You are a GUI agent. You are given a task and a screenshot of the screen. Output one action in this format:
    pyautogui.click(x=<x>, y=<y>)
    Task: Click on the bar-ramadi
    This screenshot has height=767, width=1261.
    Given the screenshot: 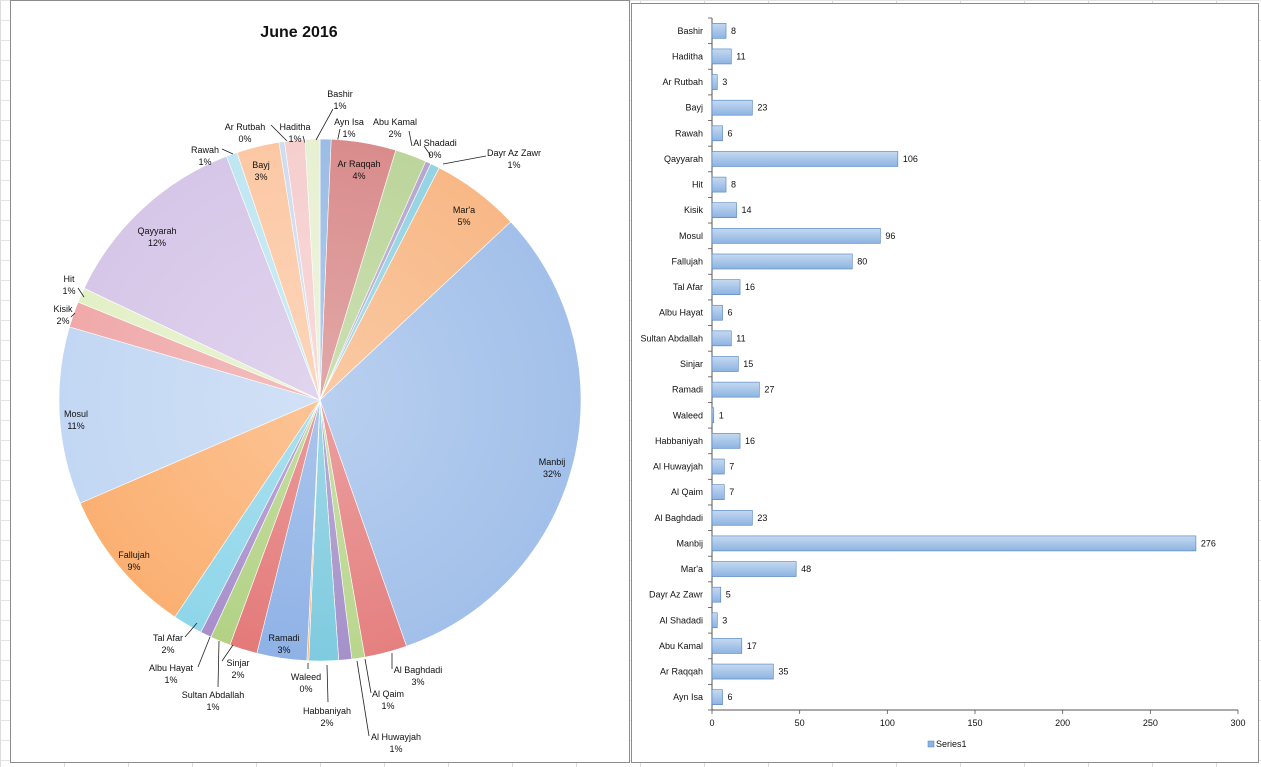 What is the action you would take?
    pyautogui.click(x=735, y=389)
    